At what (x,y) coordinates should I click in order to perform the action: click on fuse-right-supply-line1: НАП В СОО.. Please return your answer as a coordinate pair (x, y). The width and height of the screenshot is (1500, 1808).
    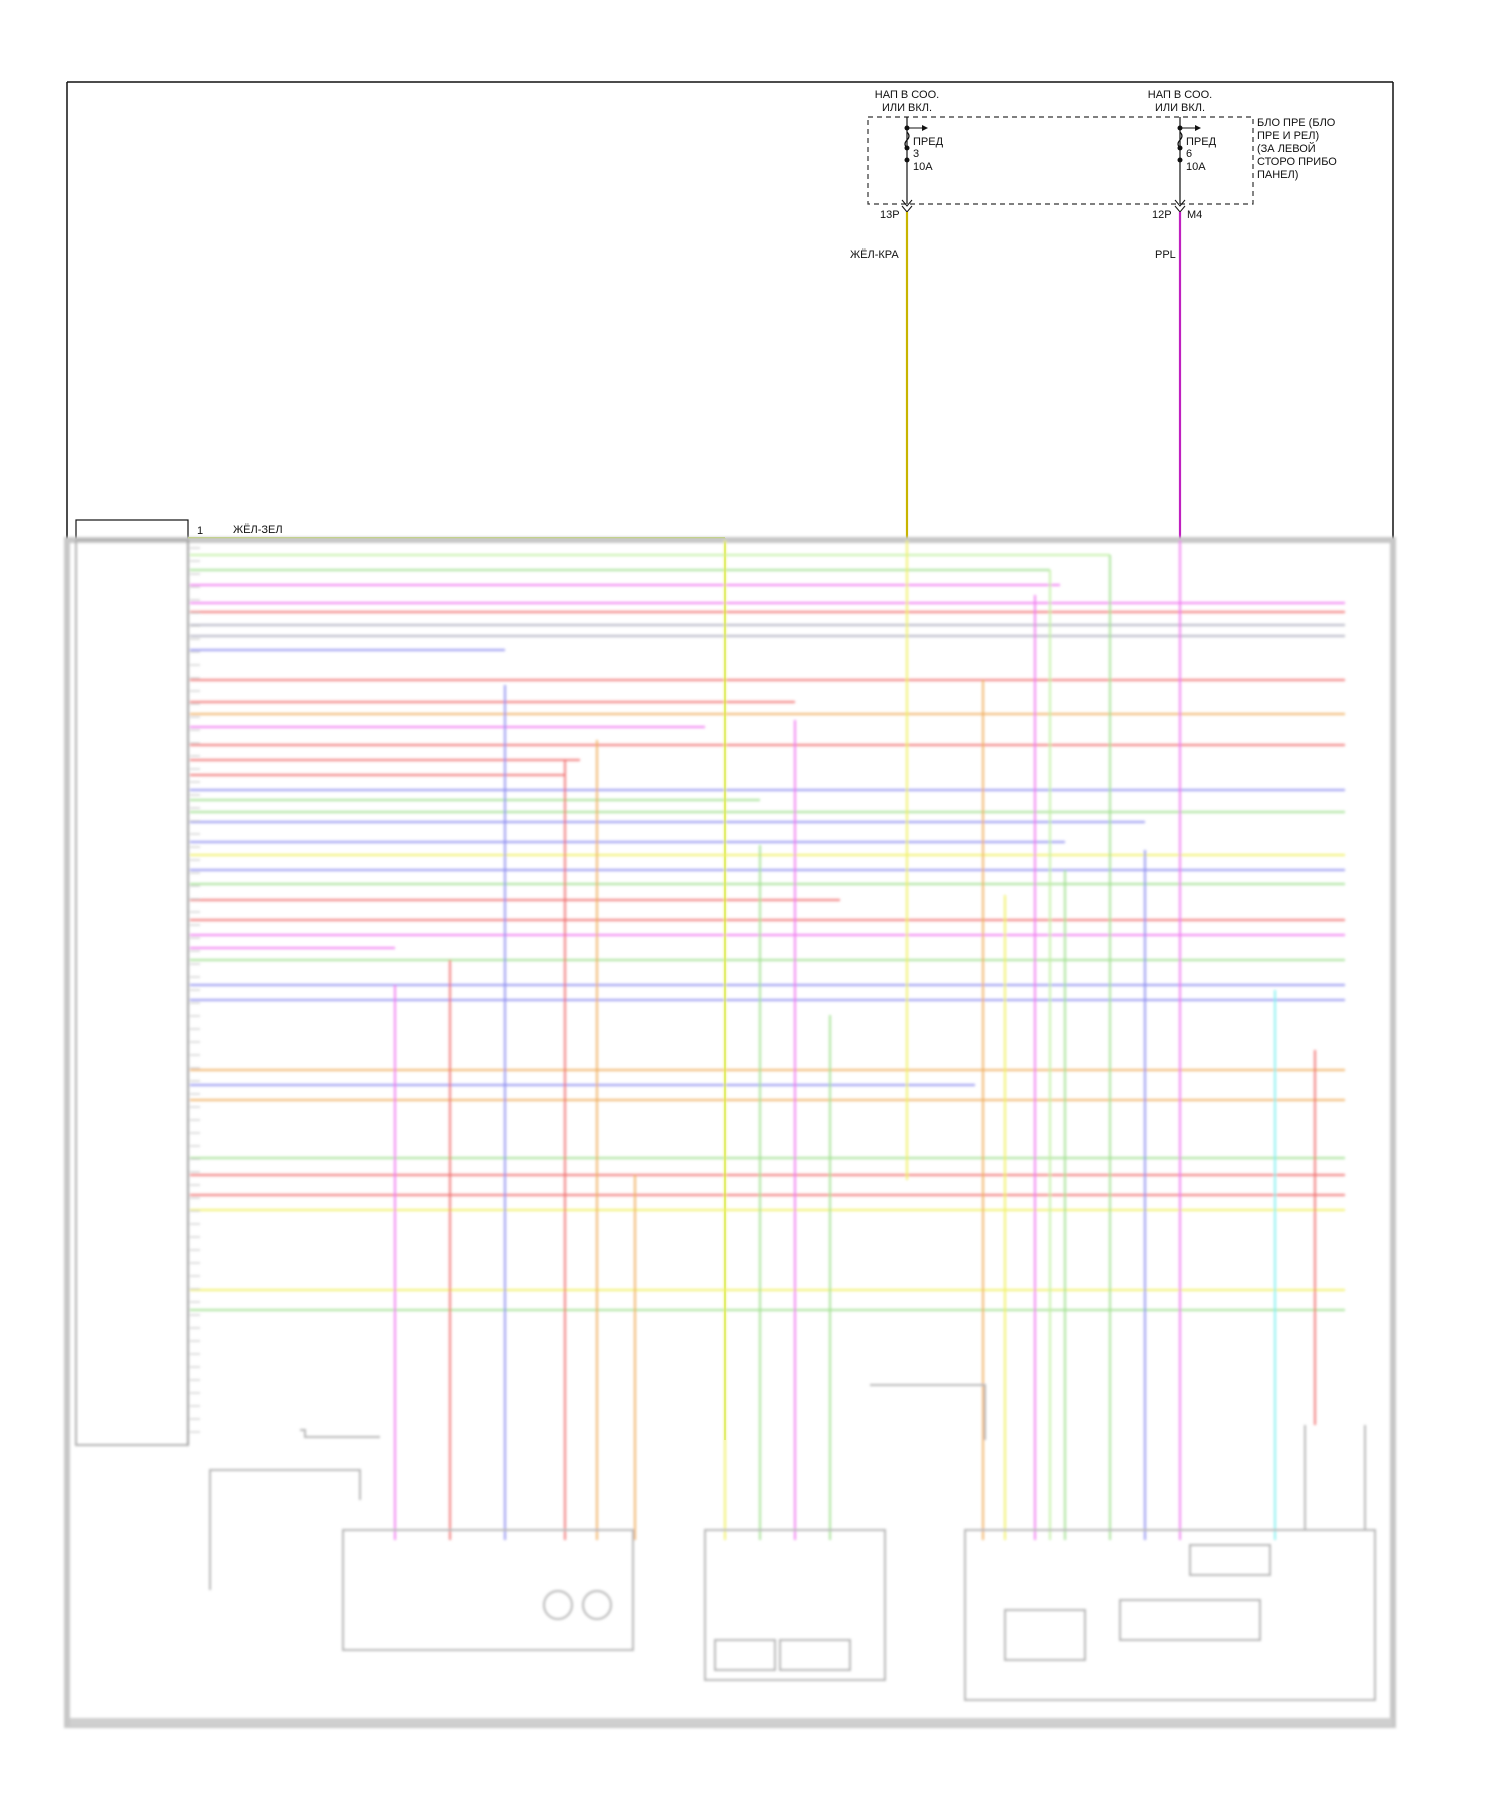
    Looking at the image, I should click on (1180, 95).